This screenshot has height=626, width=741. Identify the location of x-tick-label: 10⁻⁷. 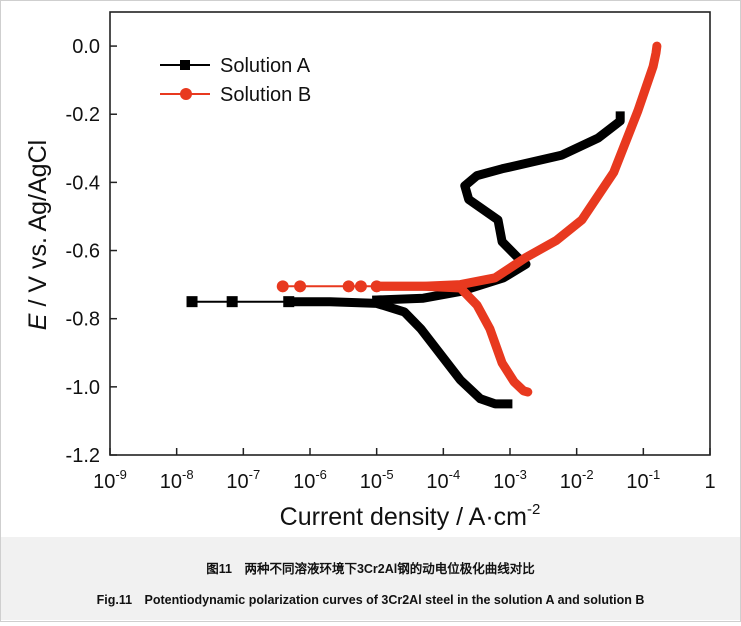
(243, 480).